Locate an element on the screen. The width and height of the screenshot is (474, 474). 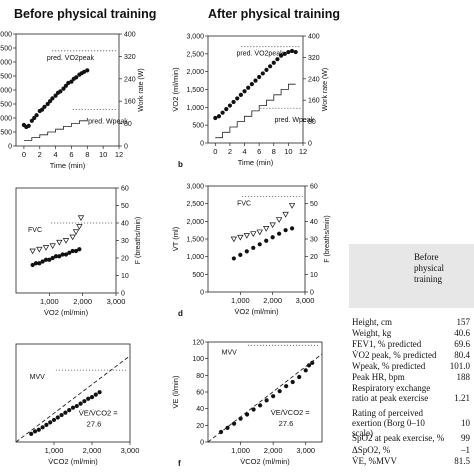
y2-tick-label: 40 is located at coordinates (125, 224).